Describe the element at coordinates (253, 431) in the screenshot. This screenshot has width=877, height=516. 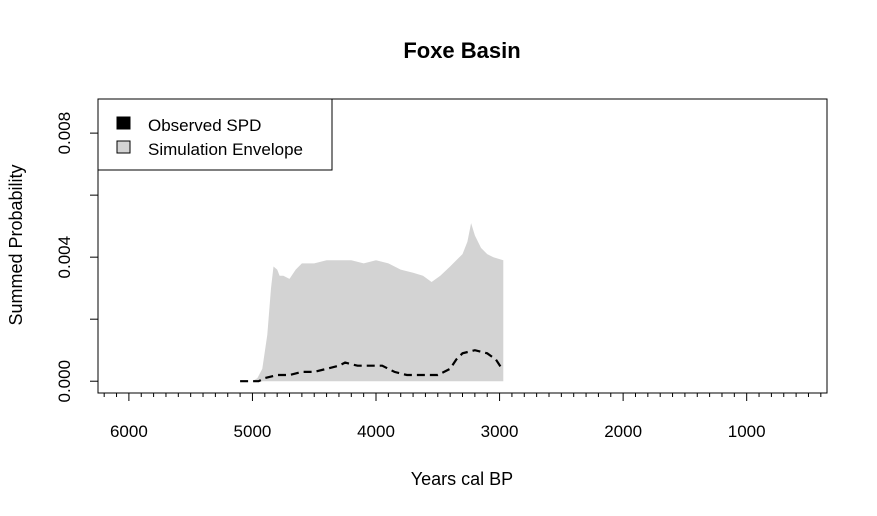
I see `x-tick-label: 5000` at that location.